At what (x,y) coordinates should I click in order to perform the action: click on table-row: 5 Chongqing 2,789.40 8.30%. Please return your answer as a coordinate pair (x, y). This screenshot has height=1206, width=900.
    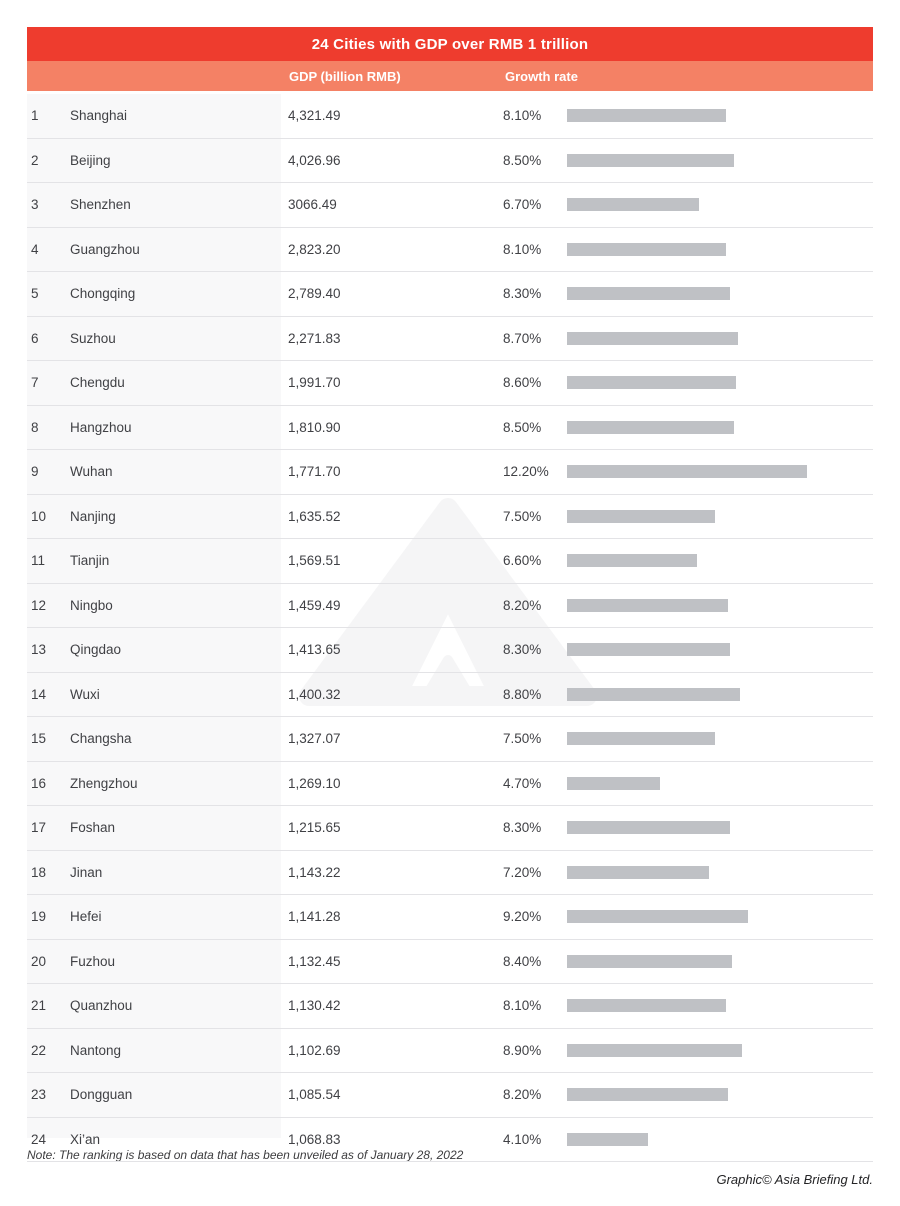
    Looking at the image, I should click on (450, 294).